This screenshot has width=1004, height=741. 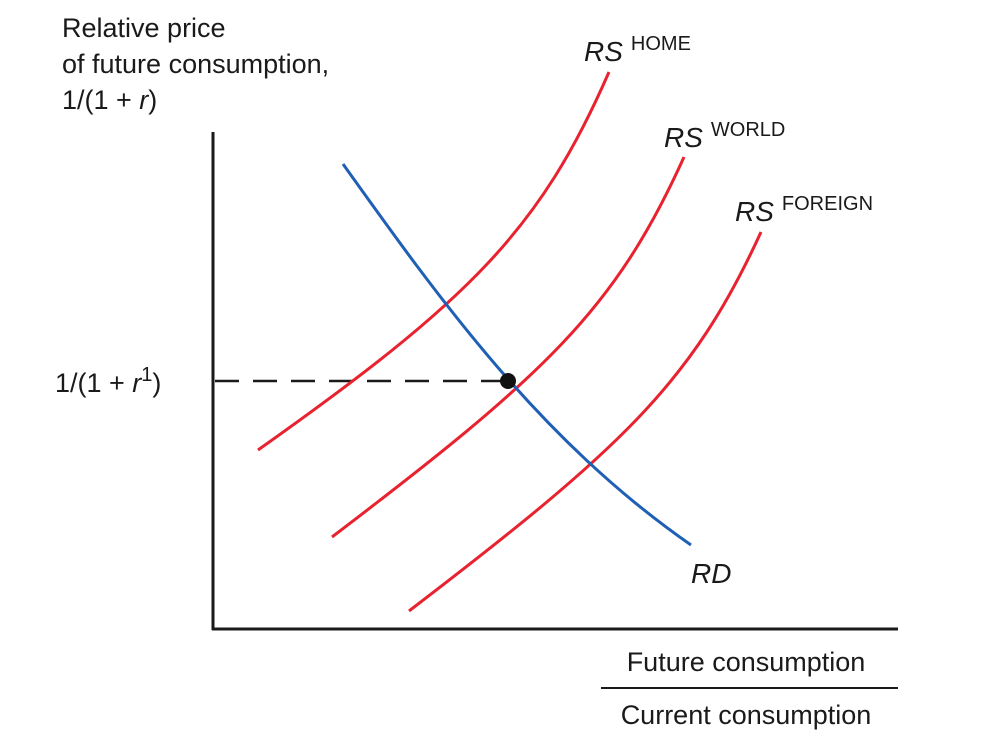 I want to click on y-axis-label-line2: of future consumption,, so click(x=195, y=64).